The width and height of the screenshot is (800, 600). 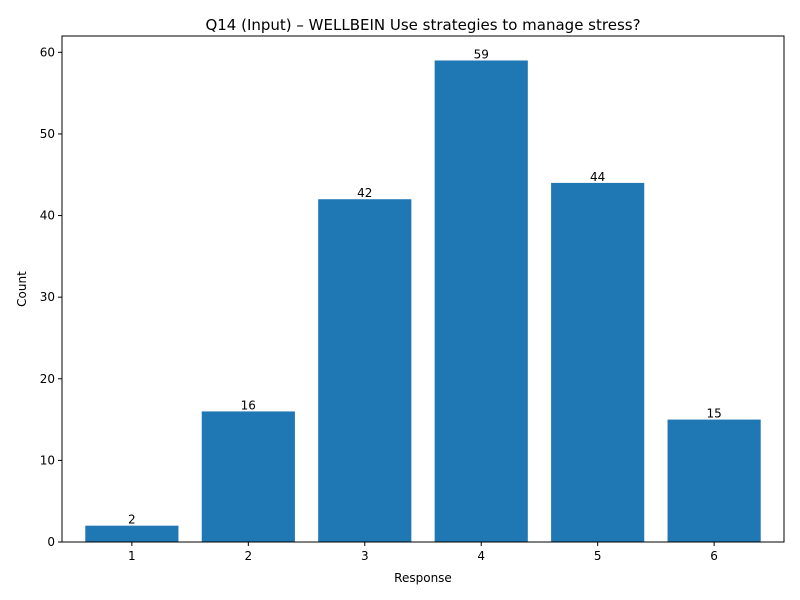 What do you see at coordinates (365, 556) in the screenshot?
I see `x-tick-label-3: 3` at bounding box center [365, 556].